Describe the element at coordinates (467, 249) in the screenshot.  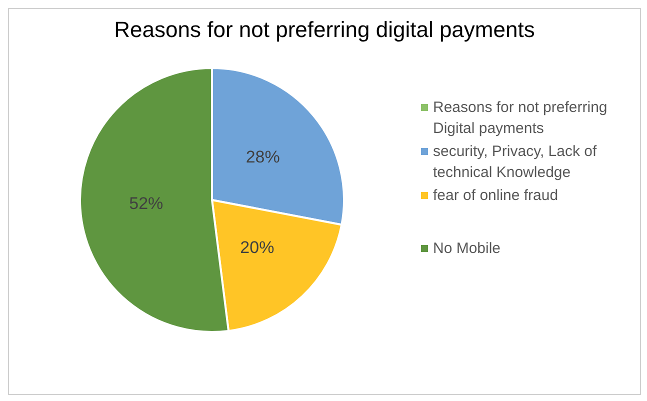
I see `legend-label: No Mobile` at that location.